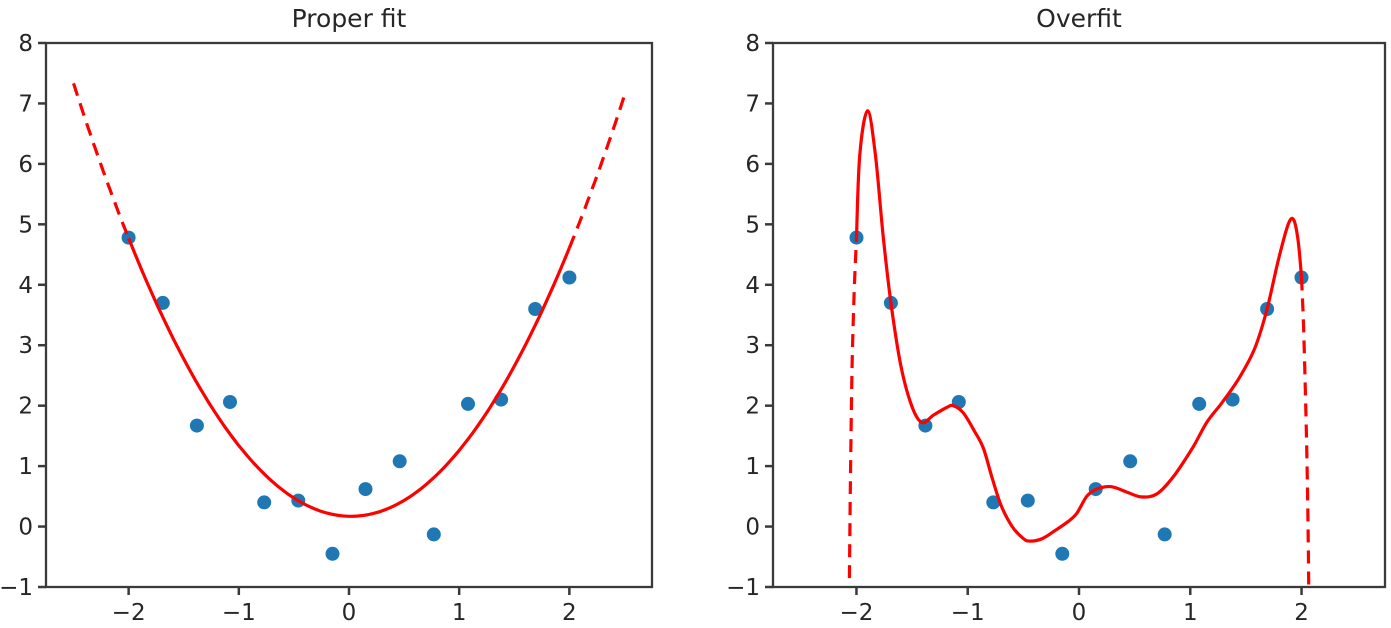 The height and width of the screenshot is (628, 1391). What do you see at coordinates (349, 18) in the screenshot?
I see `plot-title-proper-fit: Proper fit` at bounding box center [349, 18].